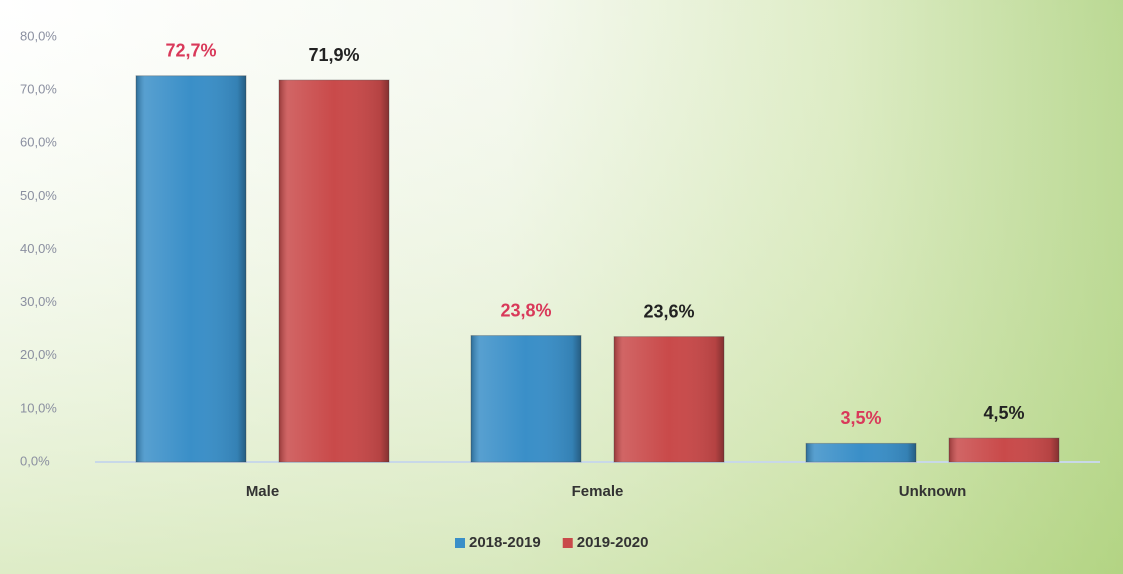 The width and height of the screenshot is (1123, 574). Describe the element at coordinates (38, 407) in the screenshot. I see `y-tick-label: 10,0%` at that location.